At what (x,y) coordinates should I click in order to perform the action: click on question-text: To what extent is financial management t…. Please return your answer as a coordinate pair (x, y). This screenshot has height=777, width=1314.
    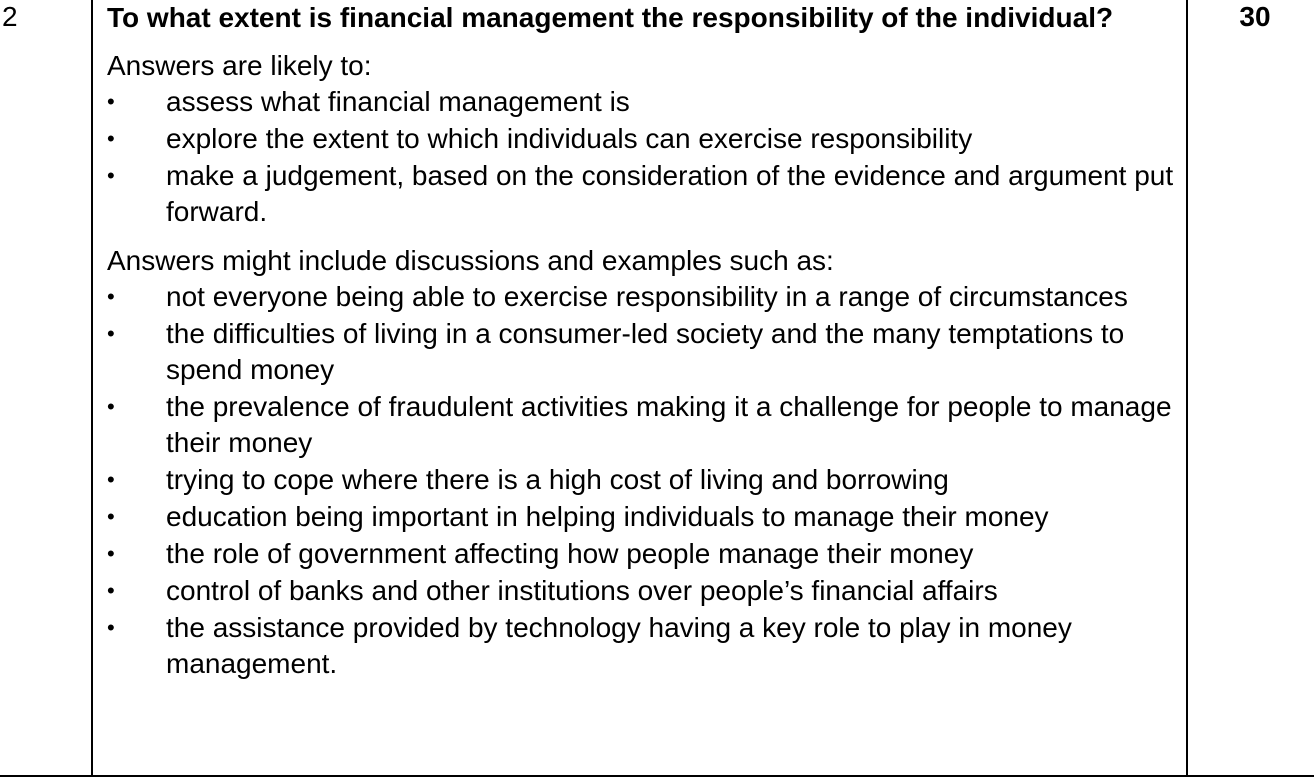
    Looking at the image, I should click on (610, 17).